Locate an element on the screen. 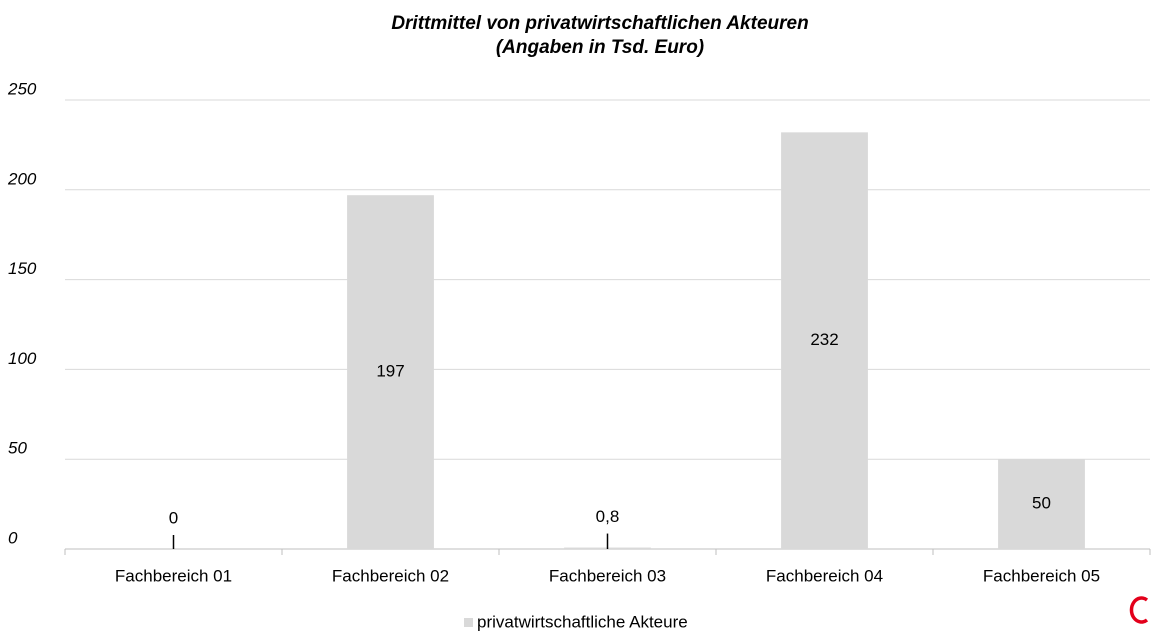 This screenshot has height=633, width=1159. logo is located at coordinates (1139, 610).